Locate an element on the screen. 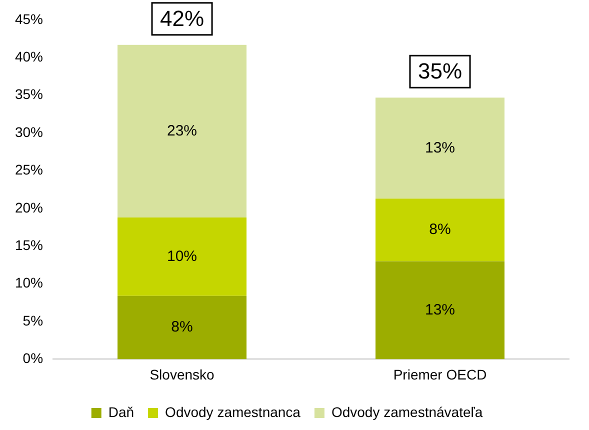 The width and height of the screenshot is (589, 430). data-label: 10% is located at coordinates (182, 256).